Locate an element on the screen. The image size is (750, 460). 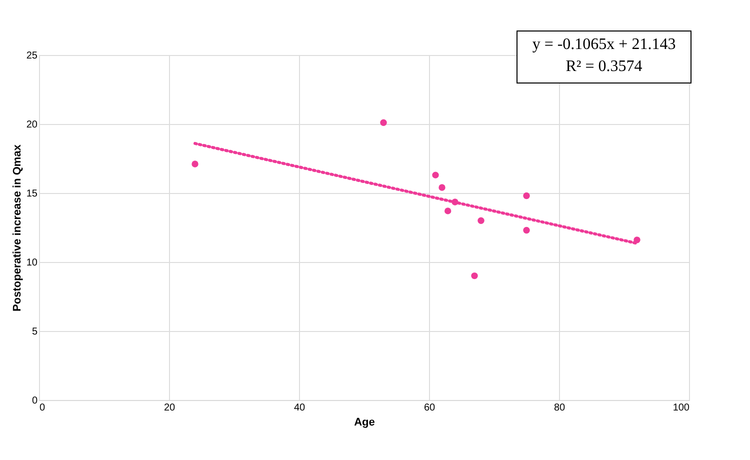
annotation: R² = 0.3574 is located at coordinates (604, 66).